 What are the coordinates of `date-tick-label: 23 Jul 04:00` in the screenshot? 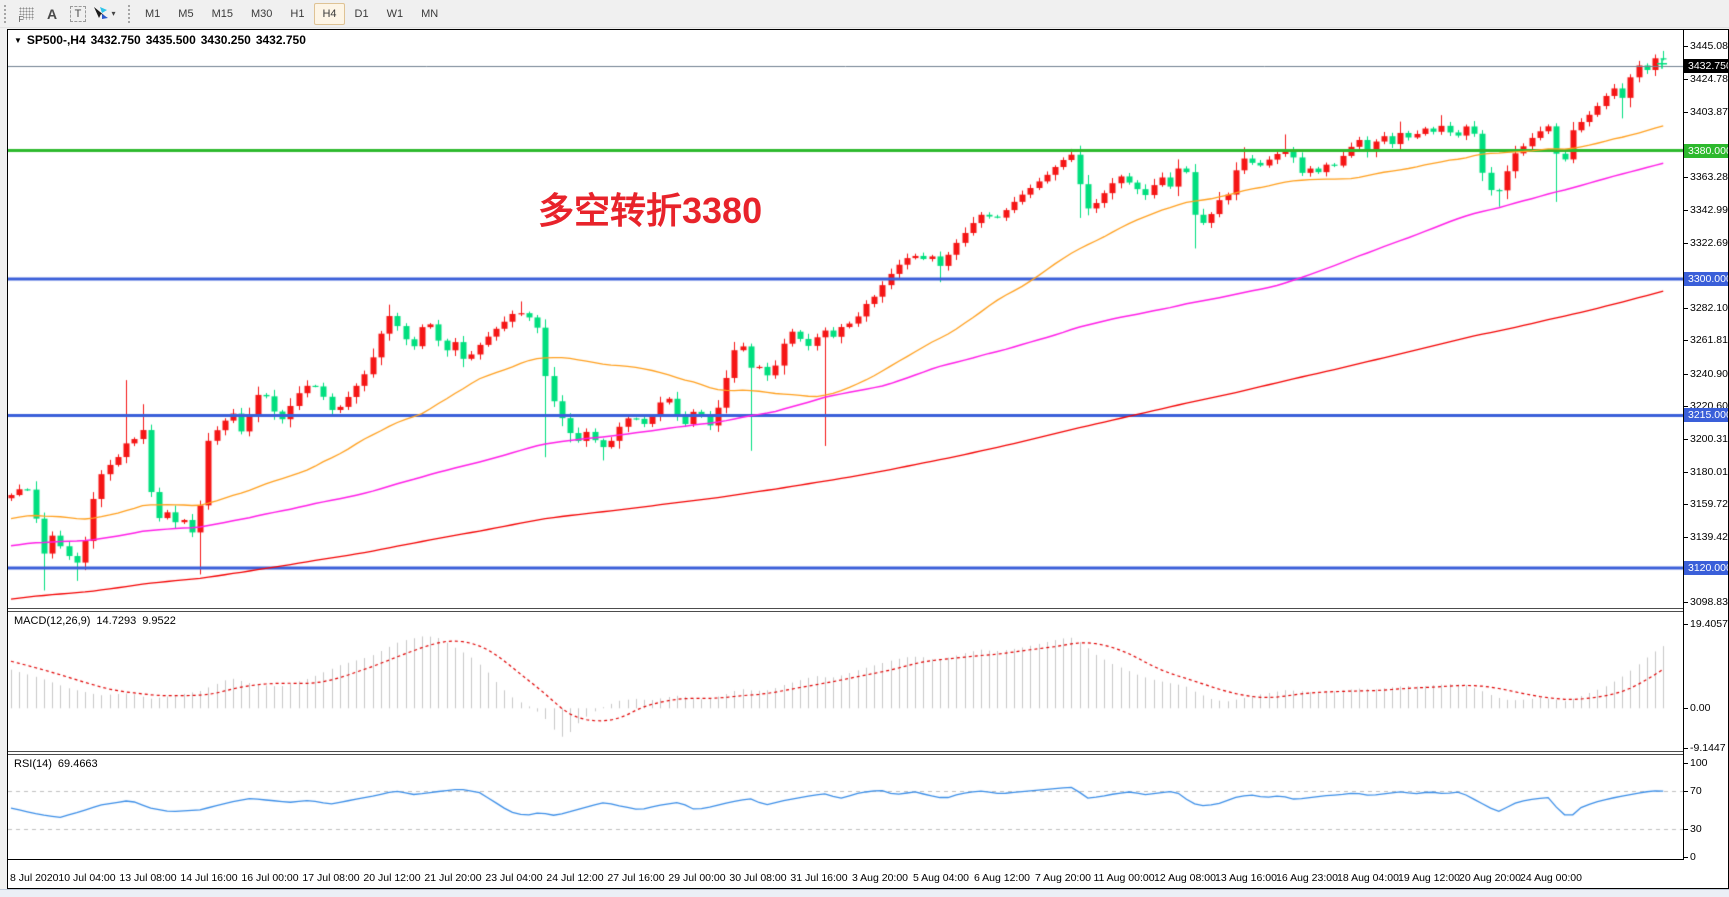 It's located at (514, 878).